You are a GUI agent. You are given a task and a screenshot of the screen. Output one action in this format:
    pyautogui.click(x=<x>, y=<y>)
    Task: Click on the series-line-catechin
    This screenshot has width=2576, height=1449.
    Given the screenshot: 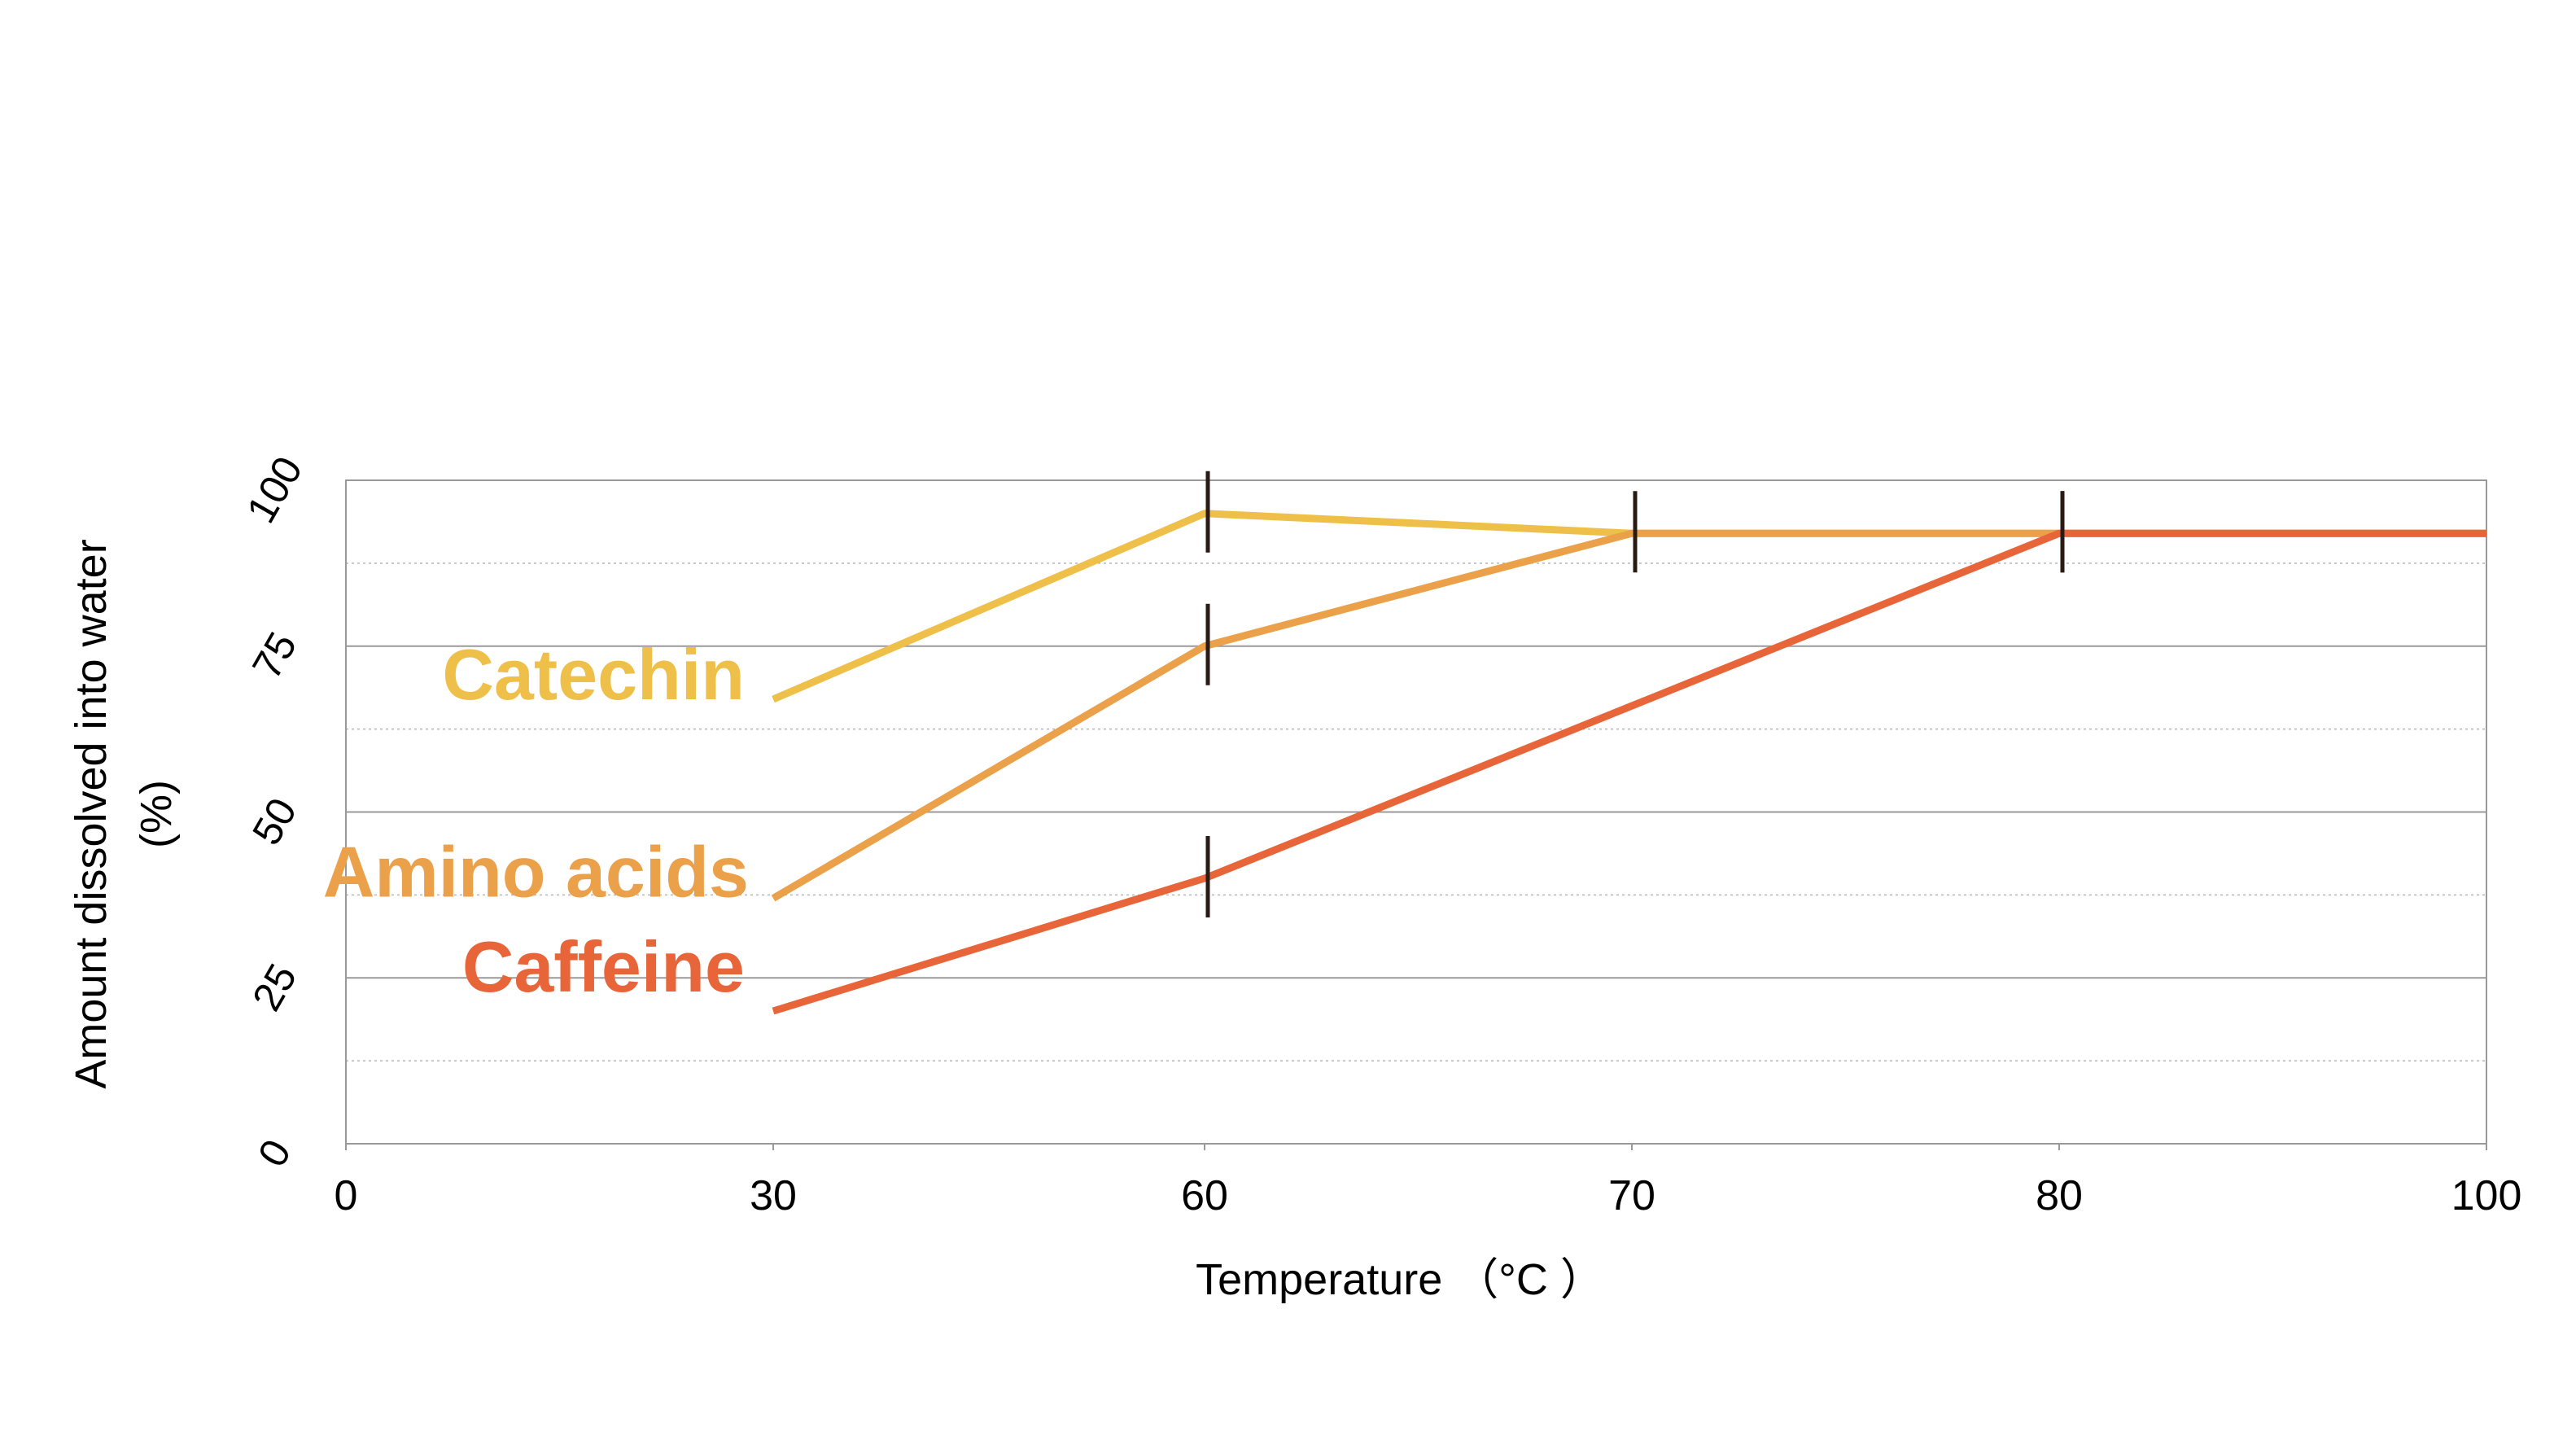 What is the action you would take?
    pyautogui.click(x=1629, y=606)
    